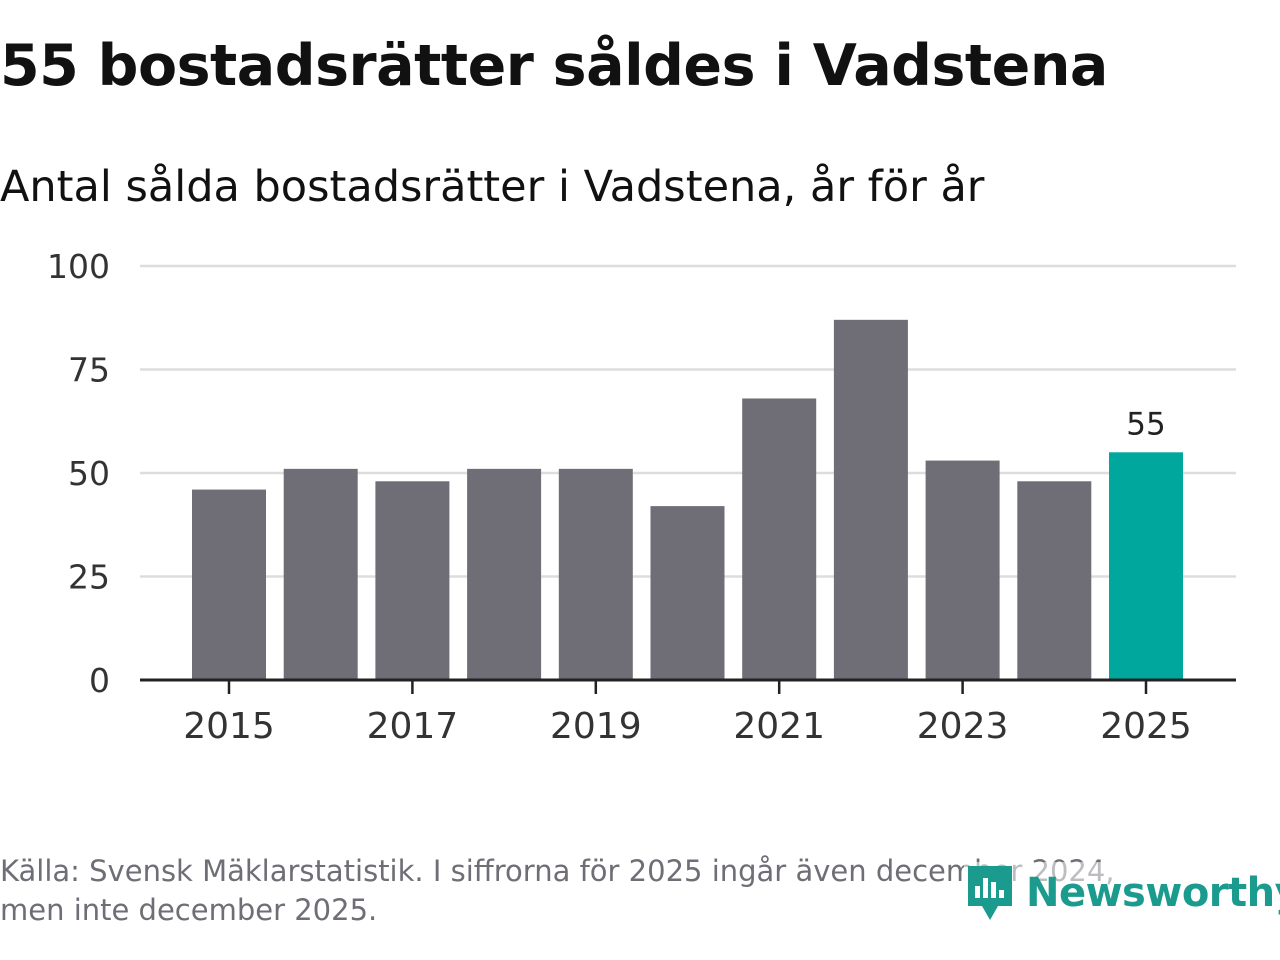 The height and width of the screenshot is (960, 1280). Describe the element at coordinates (1145, 424) in the screenshot. I see `data-label: 55` at that location.